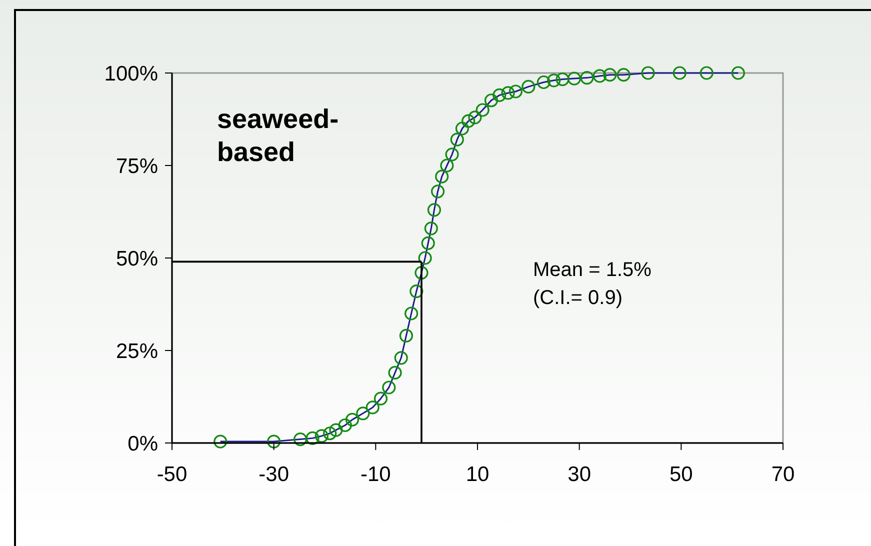 Image resolution: width=871 pixels, height=546 pixels. I want to click on annotation: Mean = 1.5% (C.I.= 0.9), so click(592, 284).